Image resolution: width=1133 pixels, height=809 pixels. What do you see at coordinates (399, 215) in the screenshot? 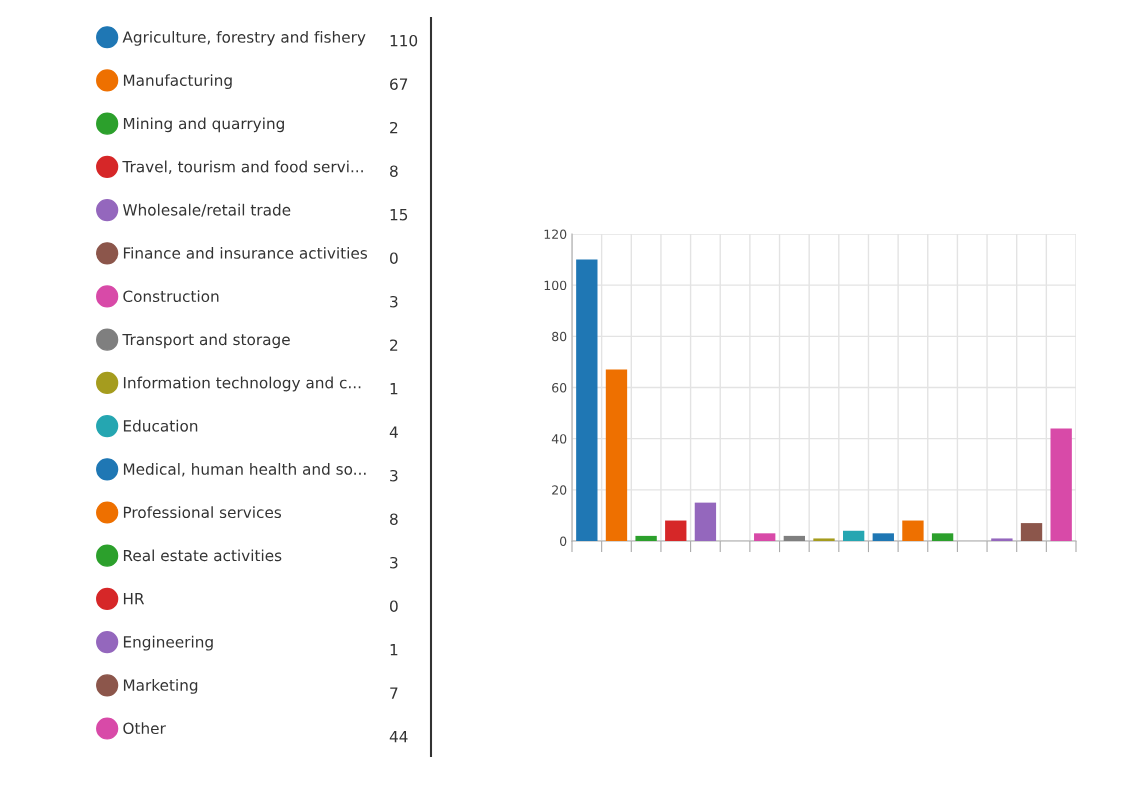
I see `text: 15` at bounding box center [399, 215].